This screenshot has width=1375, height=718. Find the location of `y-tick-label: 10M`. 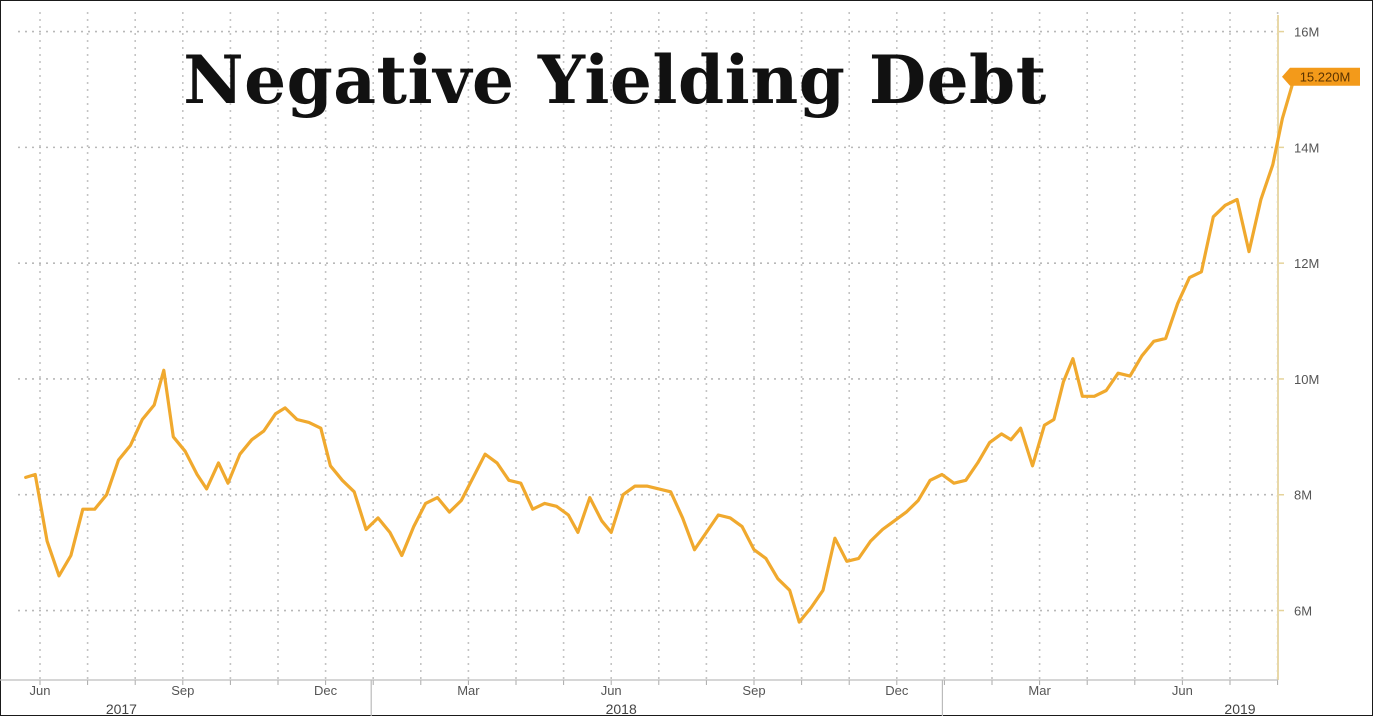

y-tick-label: 10M is located at coordinates (1306, 379).